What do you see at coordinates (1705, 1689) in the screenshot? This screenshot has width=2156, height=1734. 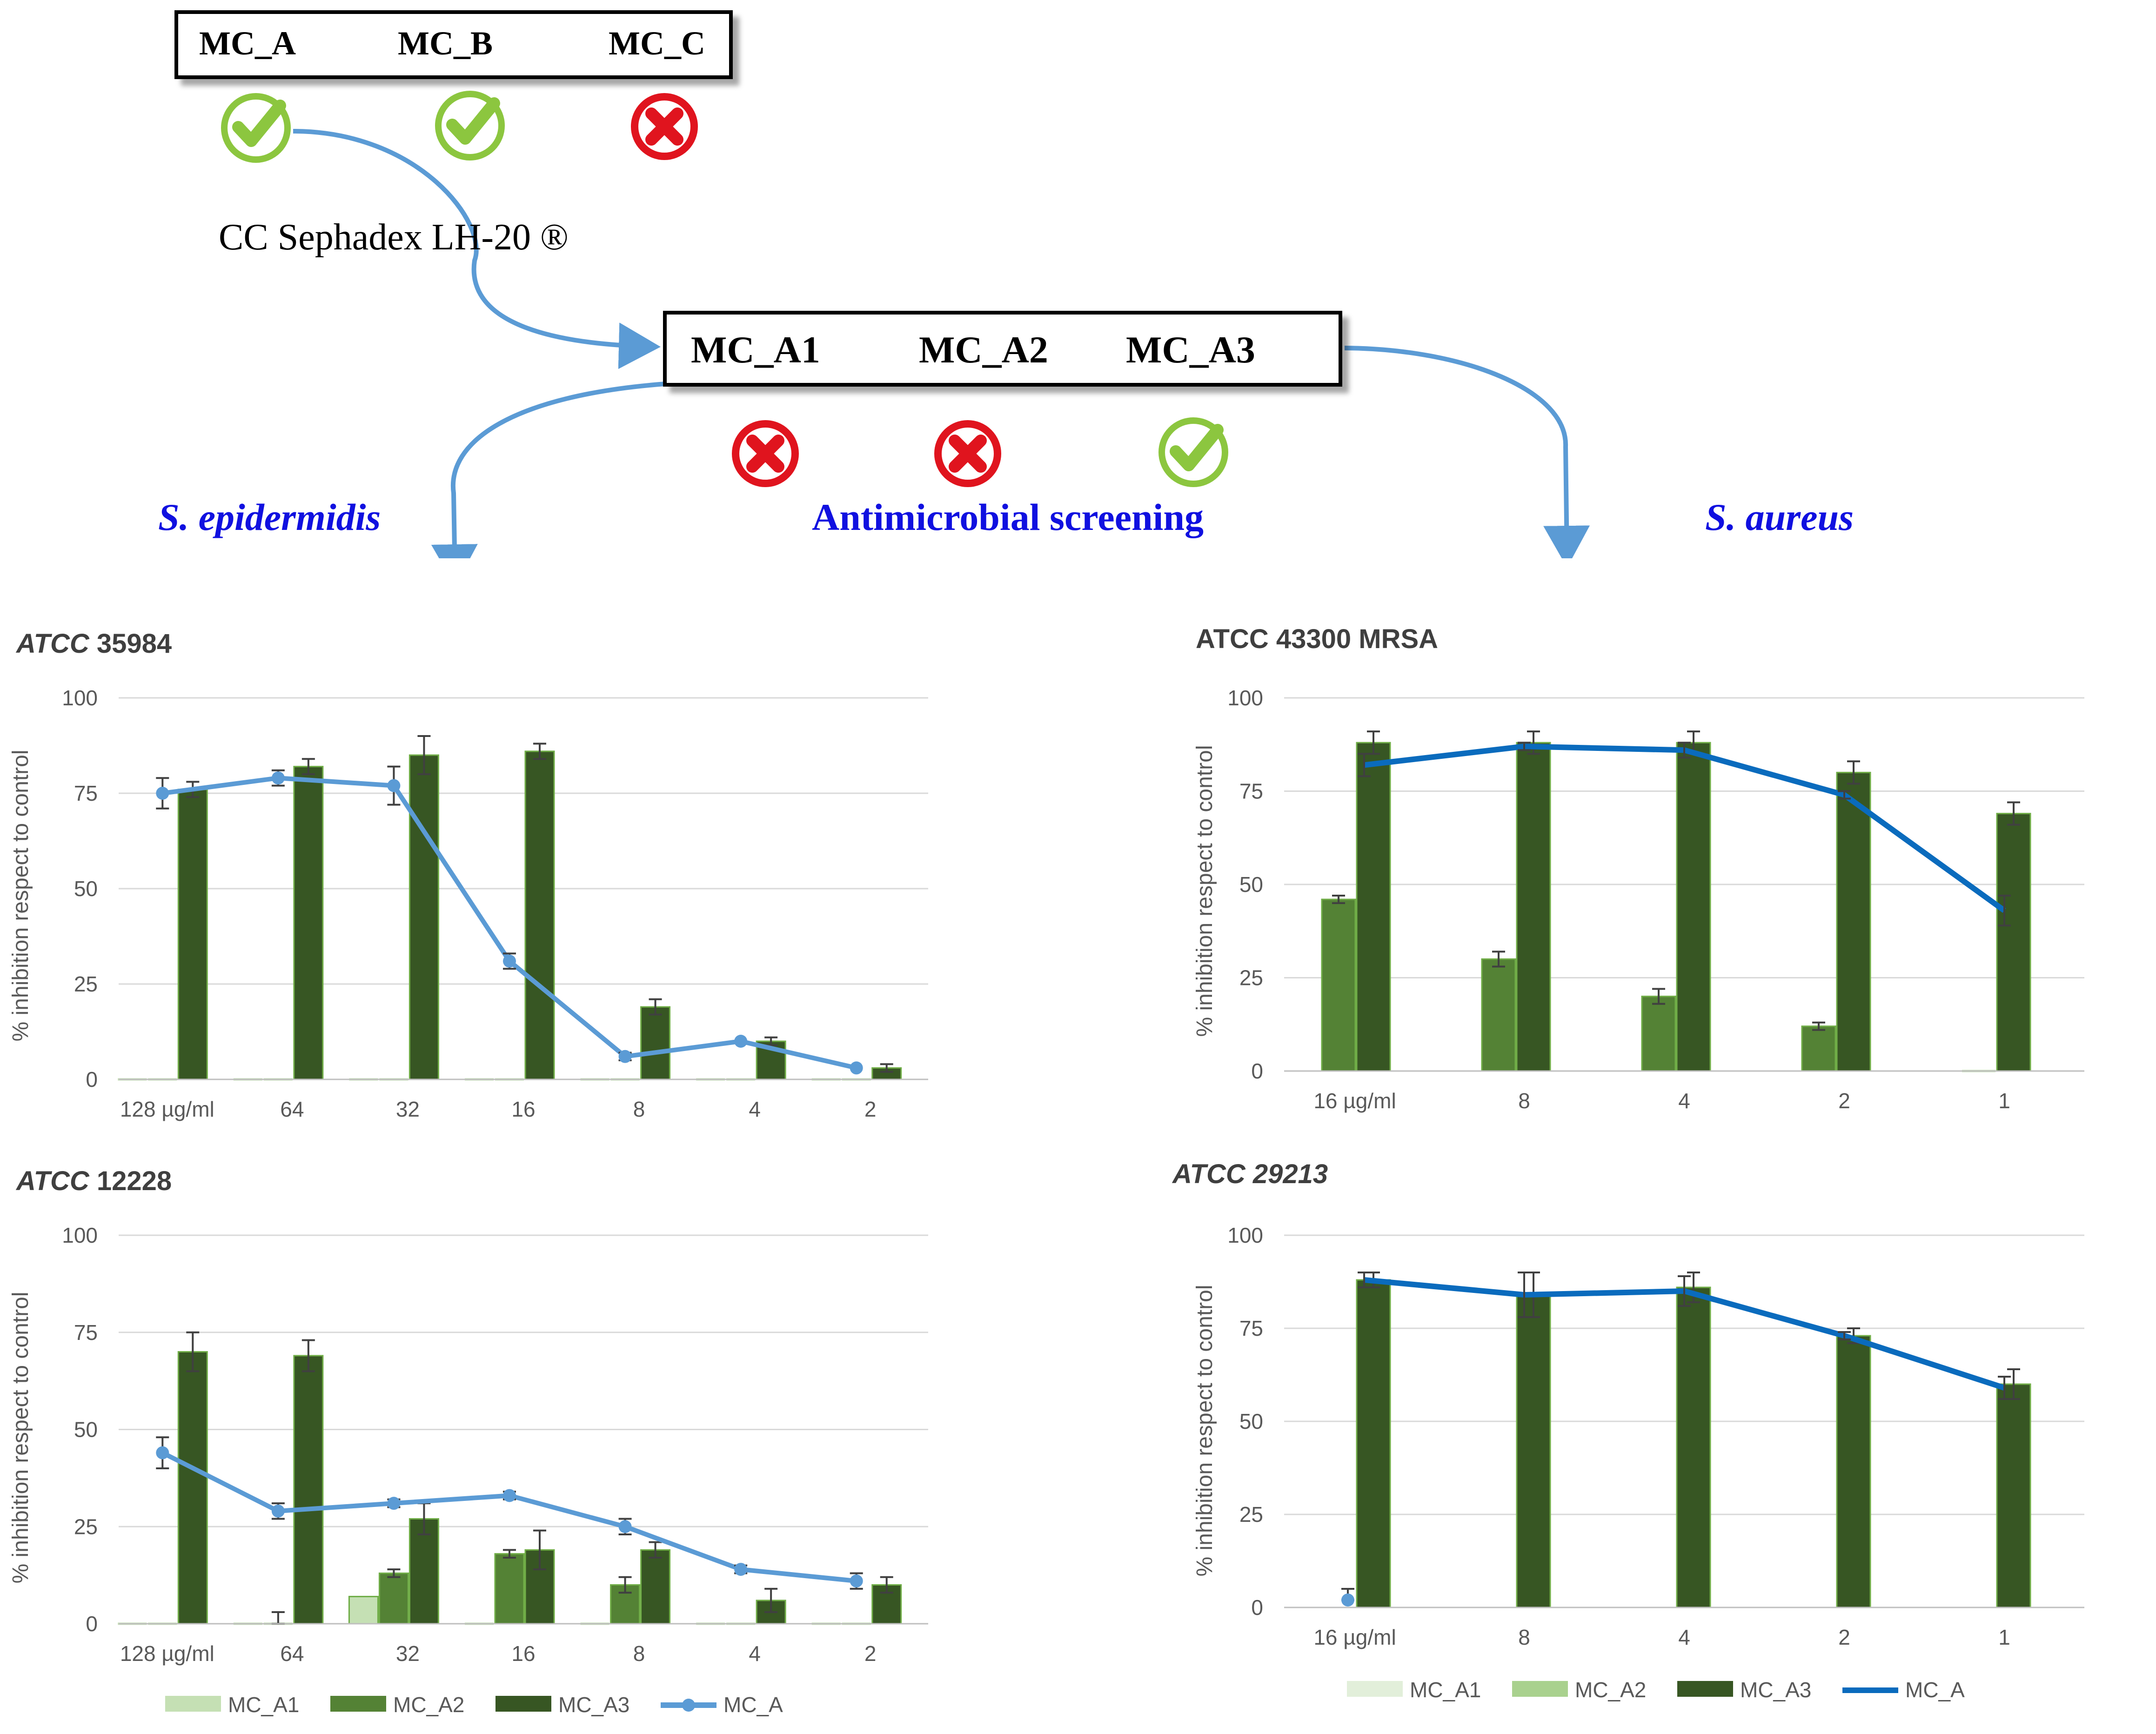 I see `legend-swatch-mc-a3` at bounding box center [1705, 1689].